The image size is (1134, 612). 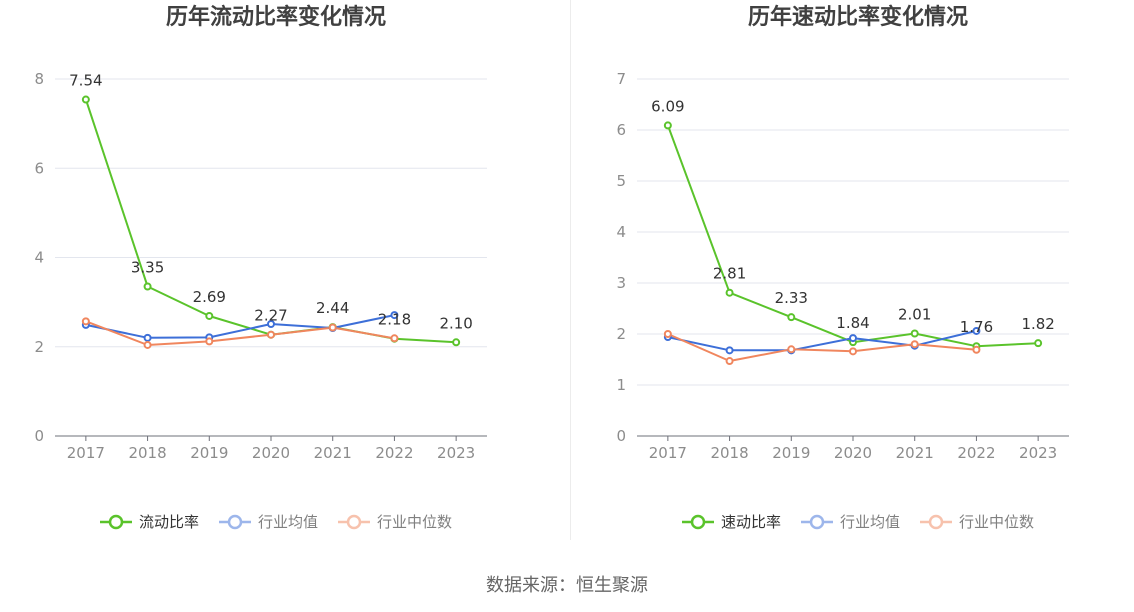 What do you see at coordinates (39, 79) in the screenshot?
I see `y-tick-label: 8` at bounding box center [39, 79].